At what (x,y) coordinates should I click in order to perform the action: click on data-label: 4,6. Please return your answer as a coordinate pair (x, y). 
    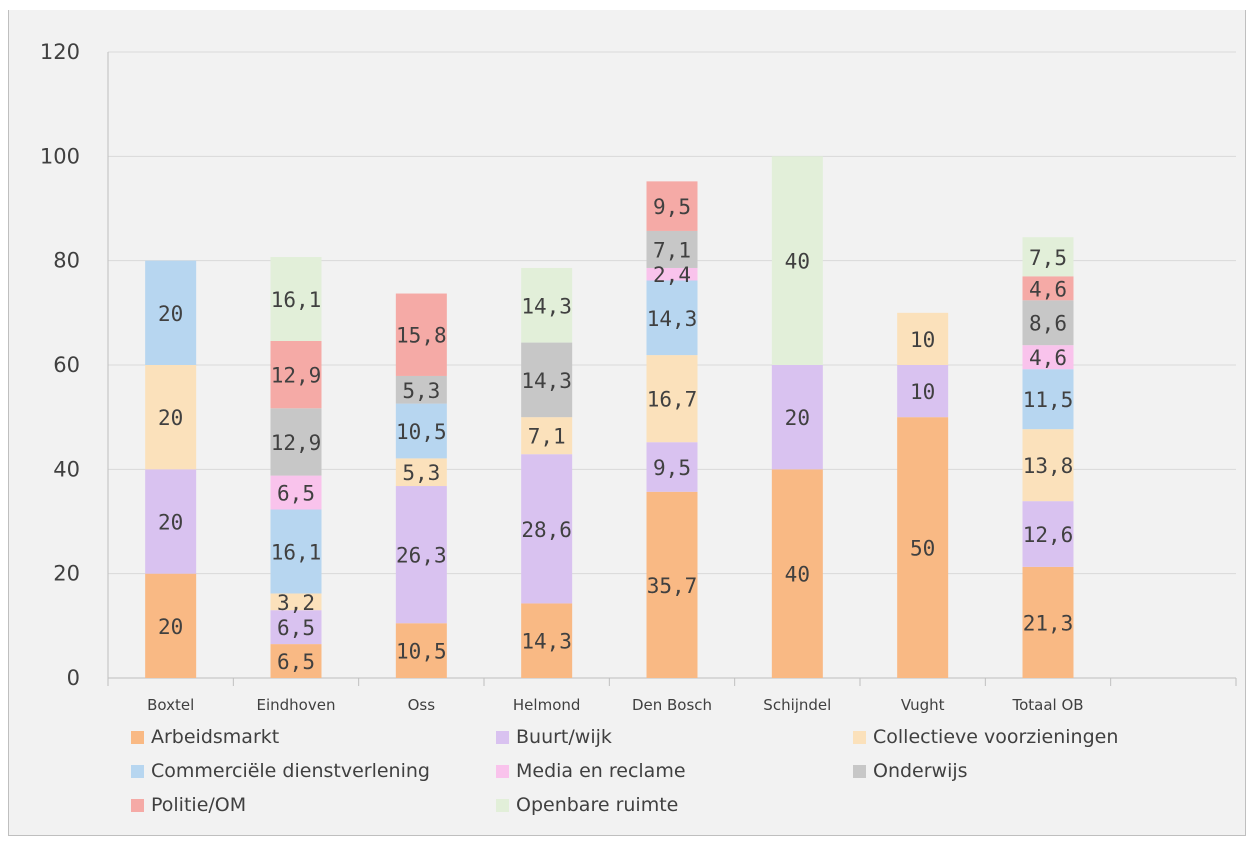
    Looking at the image, I should click on (1048, 289).